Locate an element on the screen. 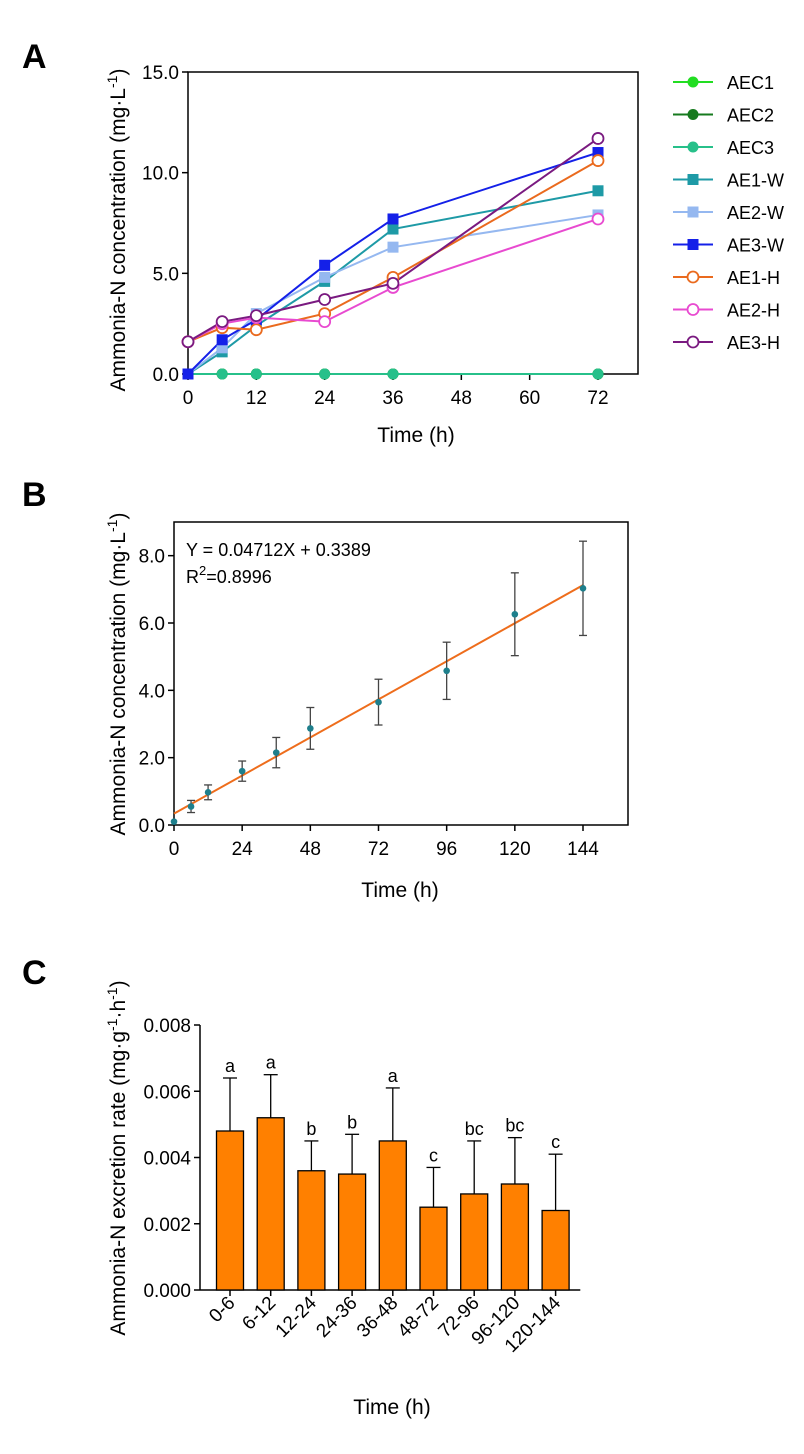 This screenshot has height=1454, width=804. panel-b-r-squared: R2=0.8996 is located at coordinates (229, 575).